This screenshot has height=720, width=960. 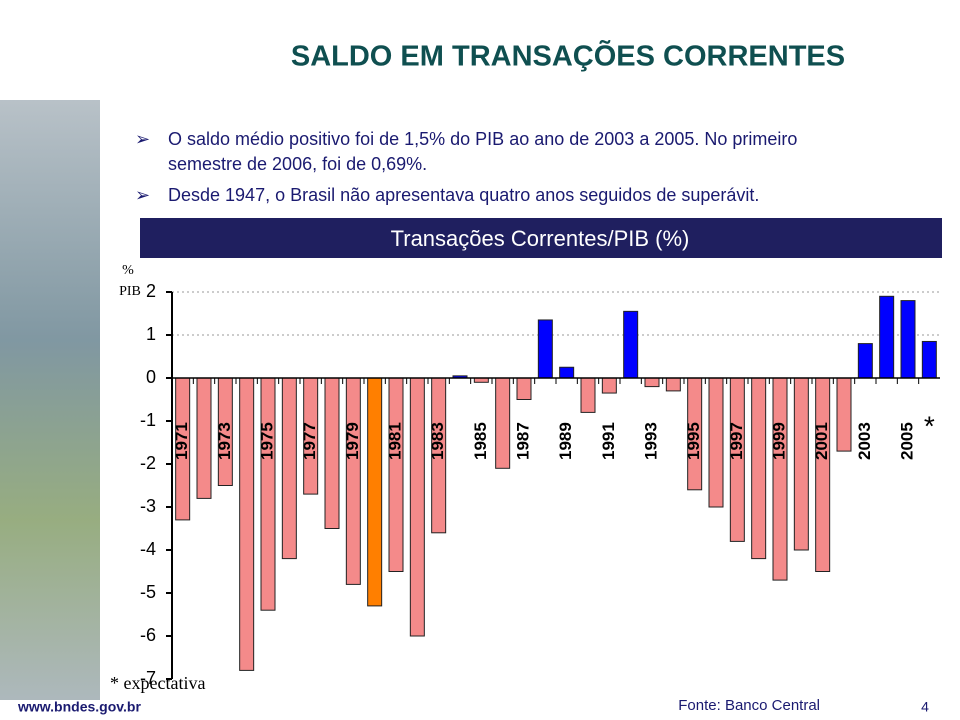 I want to click on y-tick-label: -3, so click(x=148, y=506).